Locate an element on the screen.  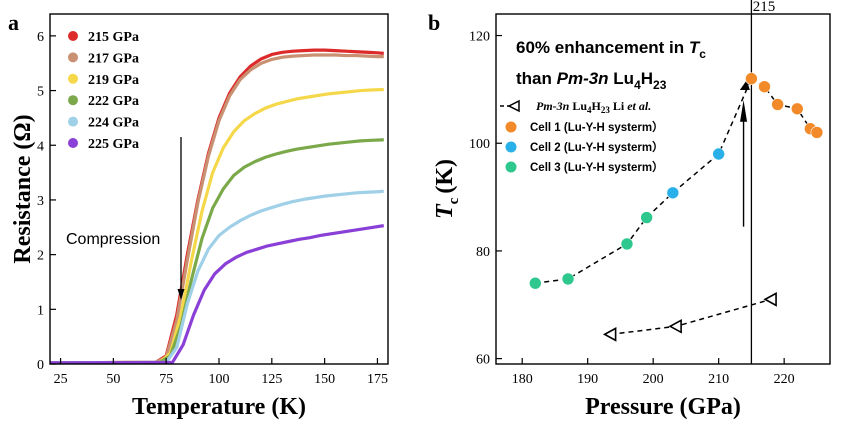
y-tick-label: 3 is located at coordinates (40, 201).